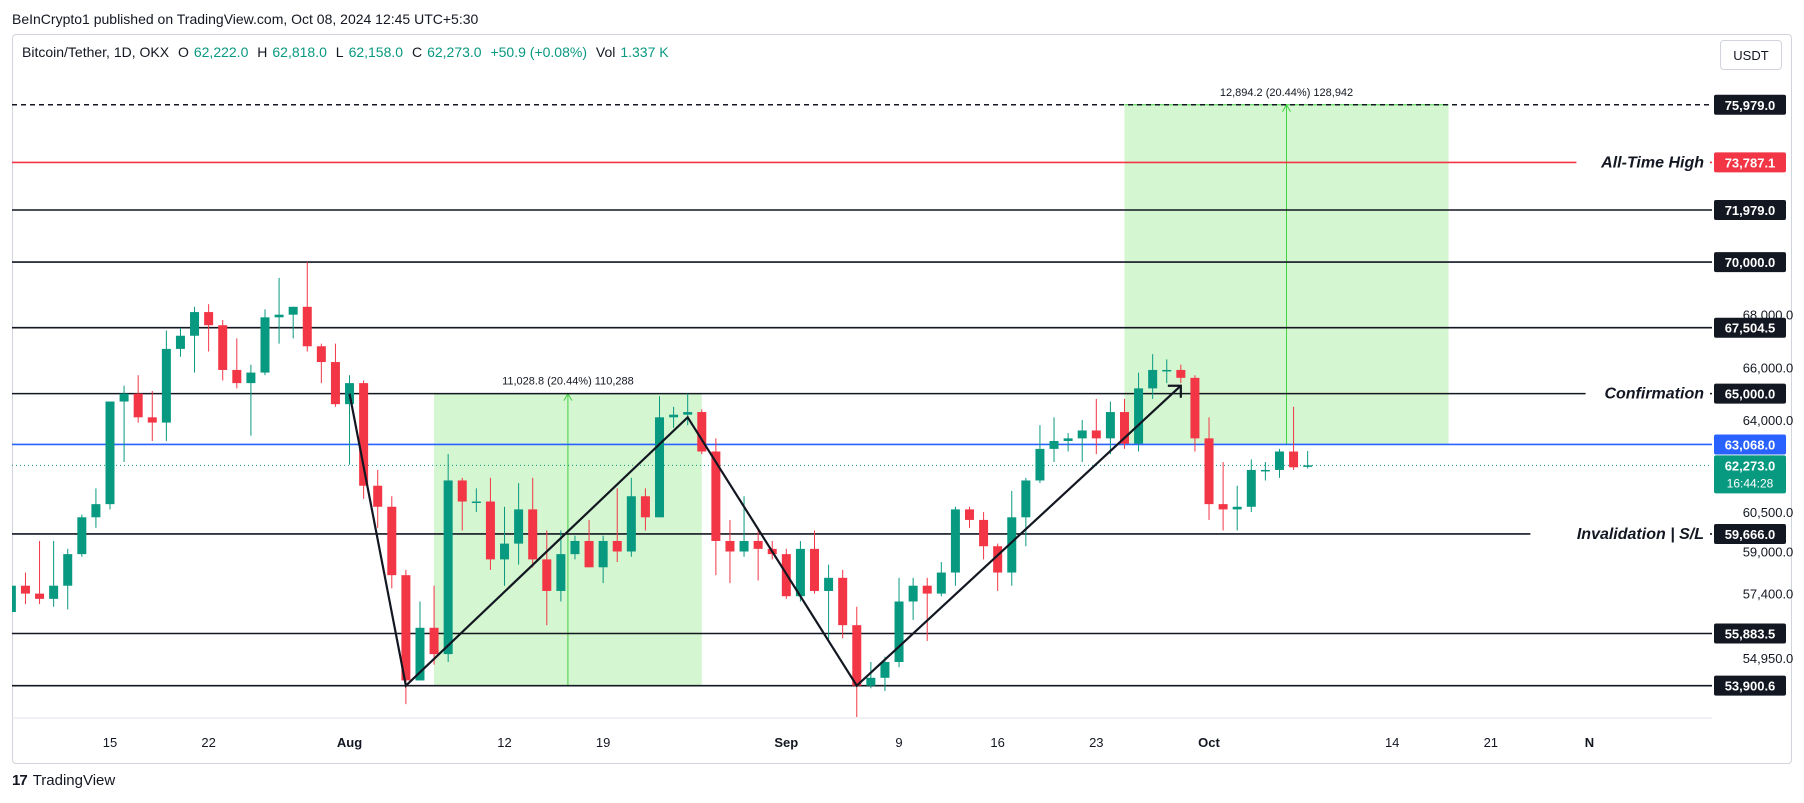 The image size is (1804, 803). Describe the element at coordinates (208, 742) in the screenshot. I see `time-scale-label: 22` at that location.